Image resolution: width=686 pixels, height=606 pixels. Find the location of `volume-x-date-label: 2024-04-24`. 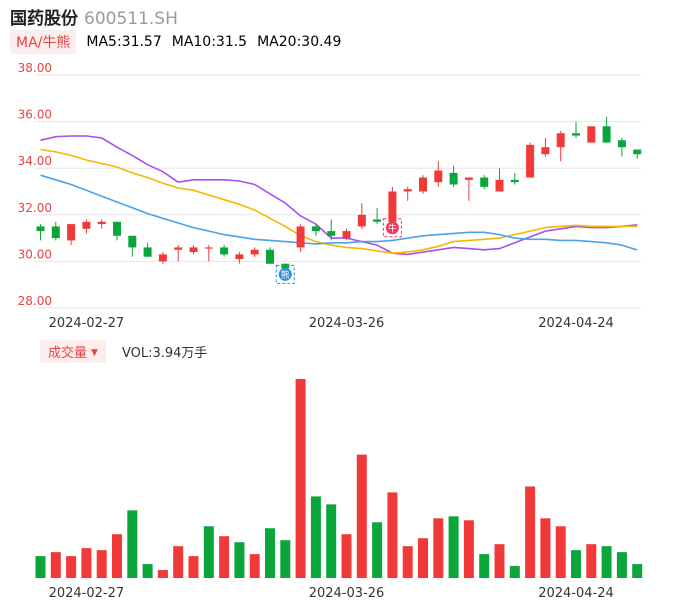

volume-x-date-label: 2024-04-24 is located at coordinates (576, 593).